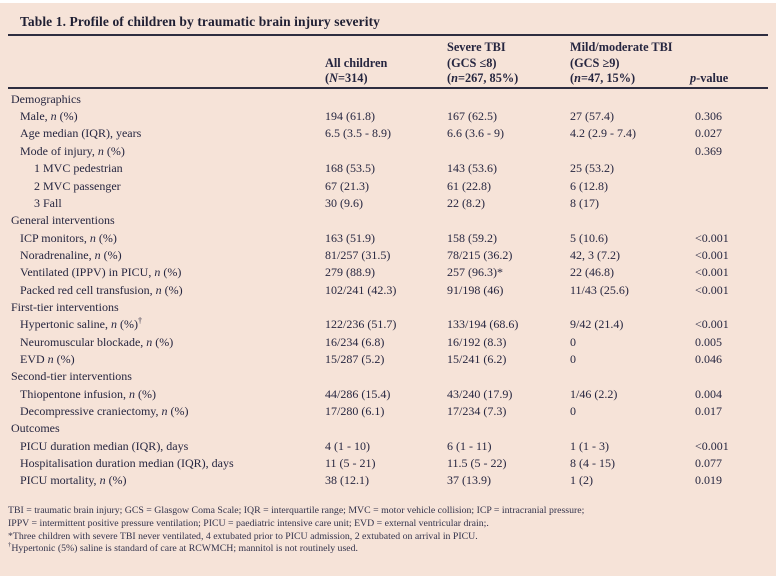 This screenshot has height=576, width=776. What do you see at coordinates (77, 185) in the screenshot?
I see `row-label: 2 MVC passenger` at bounding box center [77, 185].